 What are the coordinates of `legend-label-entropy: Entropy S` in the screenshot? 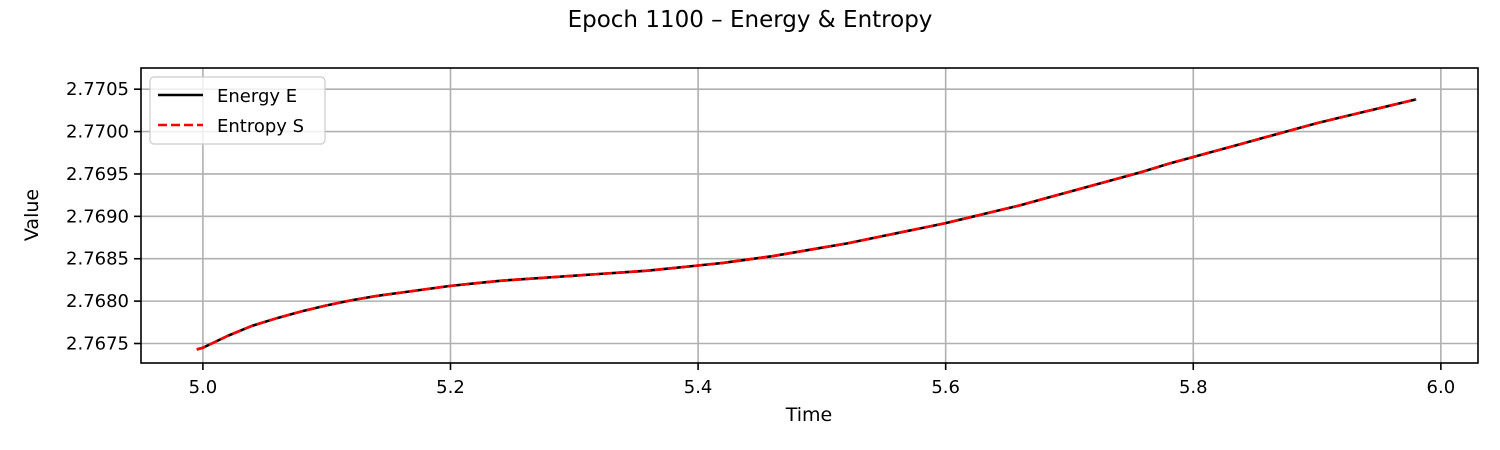 It's located at (260, 126).